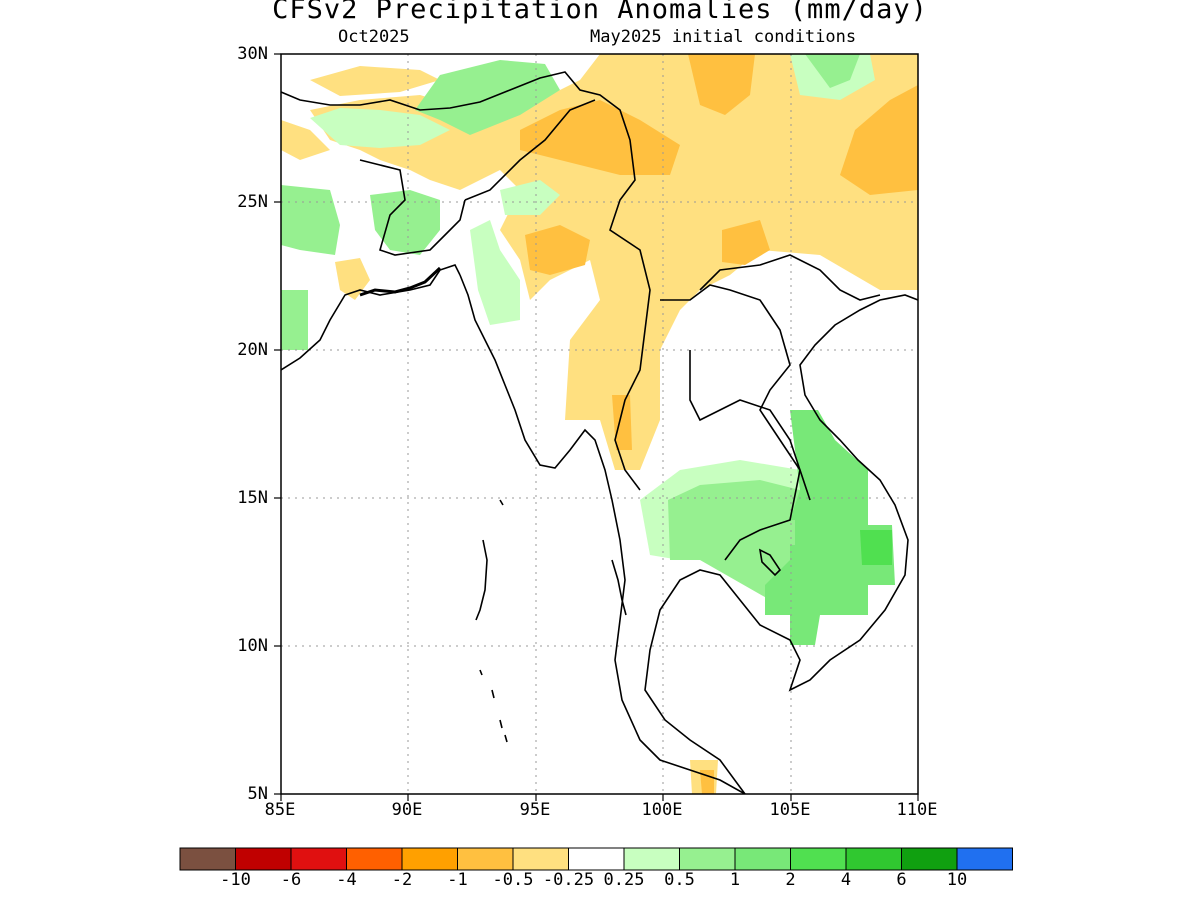 This screenshot has width=1200, height=900. Describe the element at coordinates (310, 220) in the screenshot. I see `wet-anomaly-west` at that location.